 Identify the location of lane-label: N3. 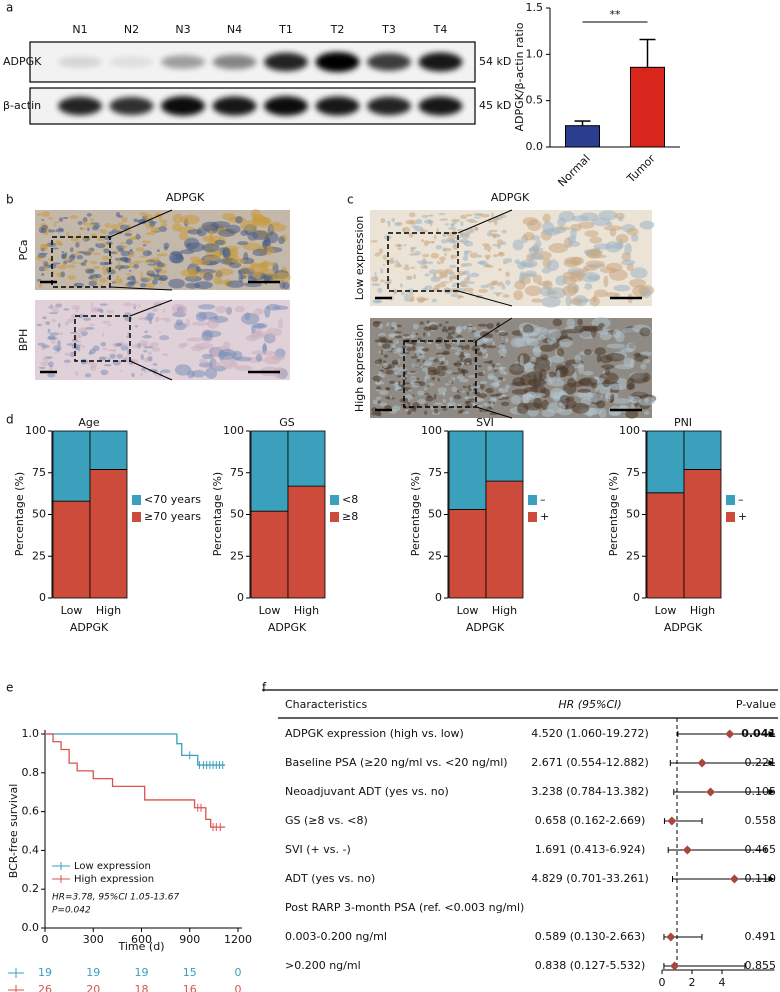
(182, 29).